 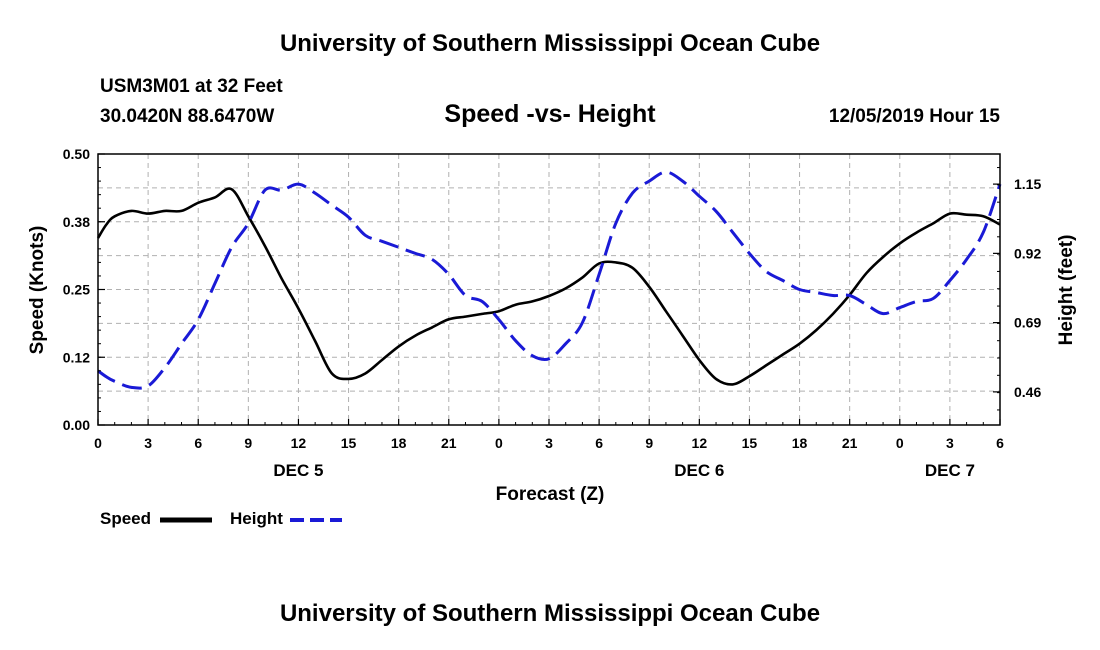 I want to click on day-label: DEC 5, so click(x=298, y=470).